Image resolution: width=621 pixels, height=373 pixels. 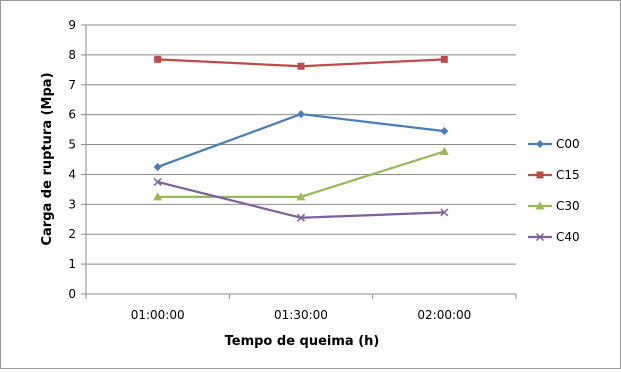 I want to click on x-tick-label: 01:30:00, so click(x=301, y=315).